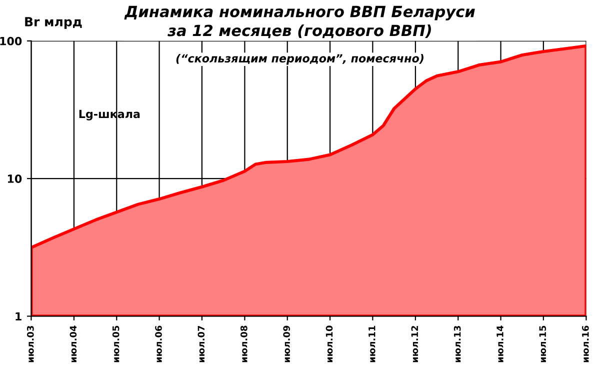 The width and height of the screenshot is (600, 372). I want to click on x-tick-label: июл.08, so click(244, 344).